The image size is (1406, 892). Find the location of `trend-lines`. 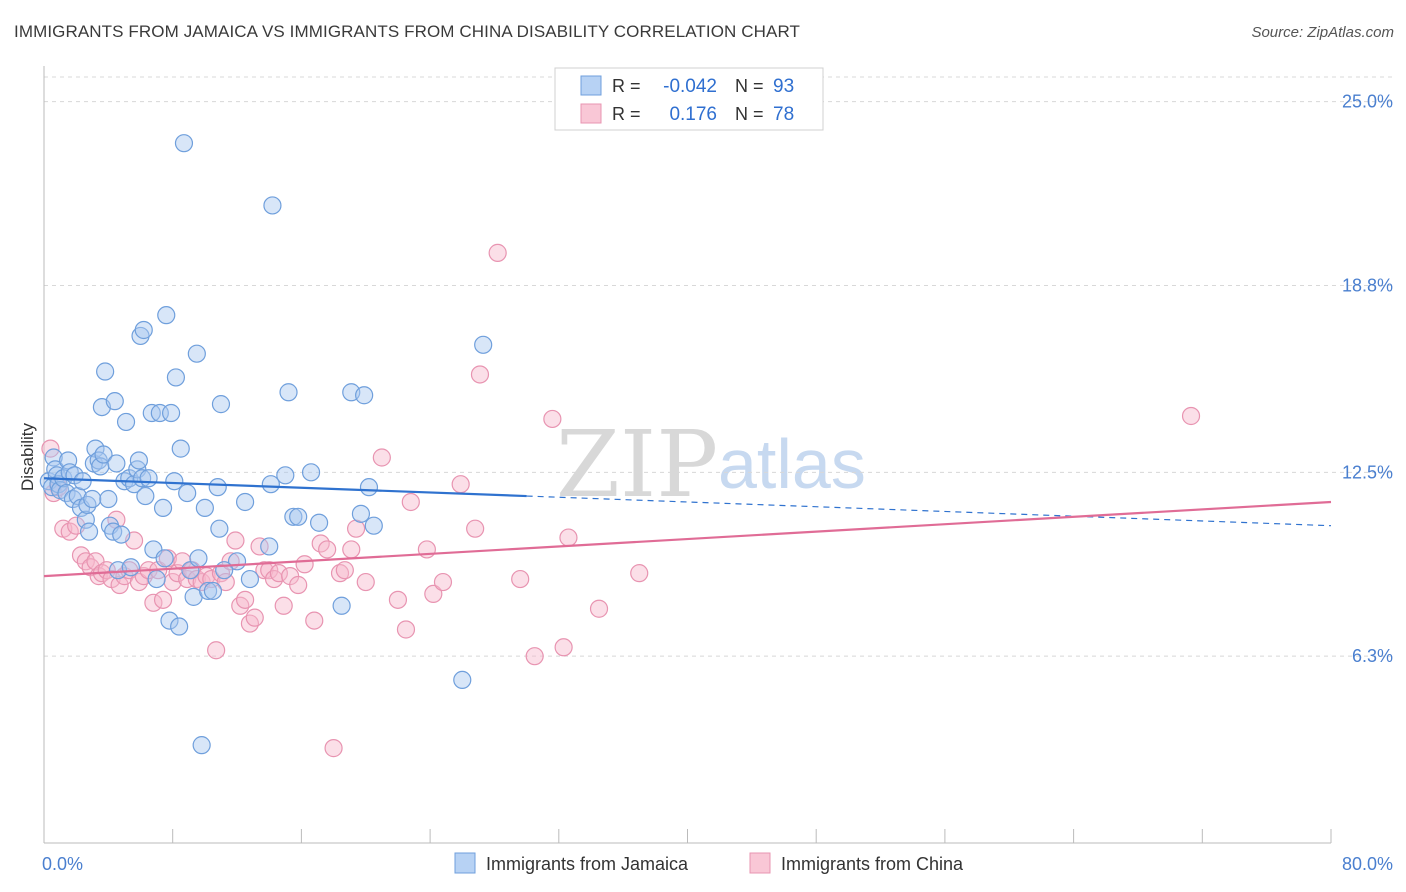

trend-lines is located at coordinates (687, 527).